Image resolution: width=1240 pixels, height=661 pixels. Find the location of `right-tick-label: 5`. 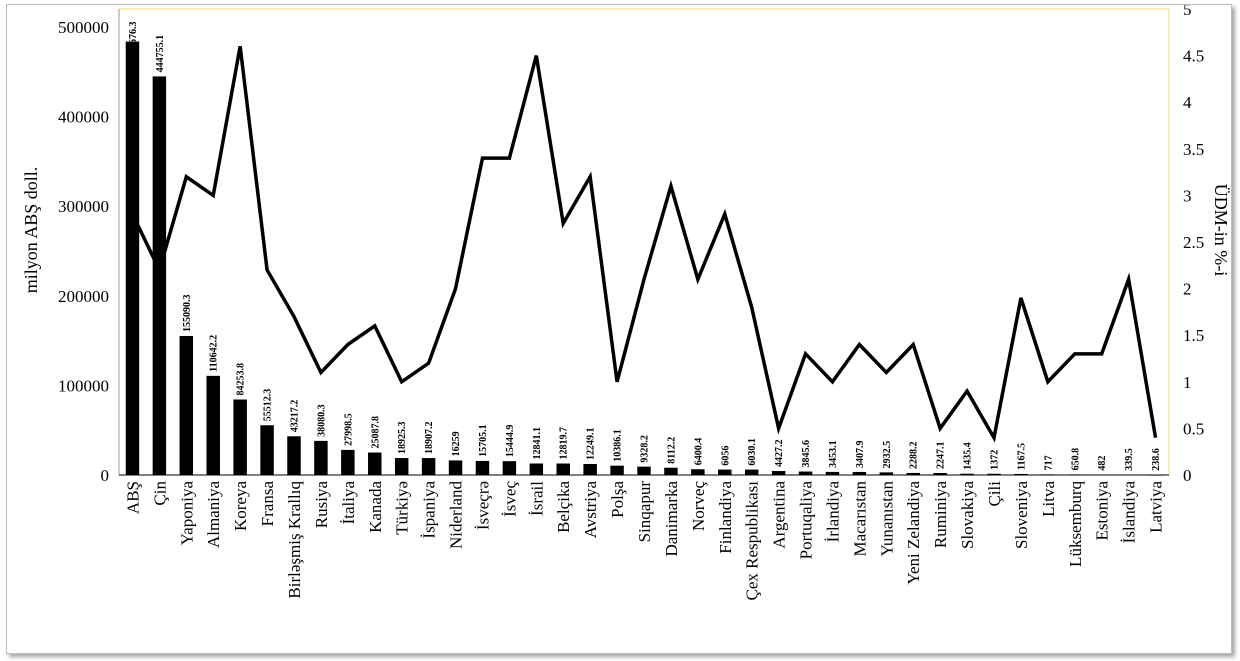

right-tick-label: 5 is located at coordinates (1187, 12).